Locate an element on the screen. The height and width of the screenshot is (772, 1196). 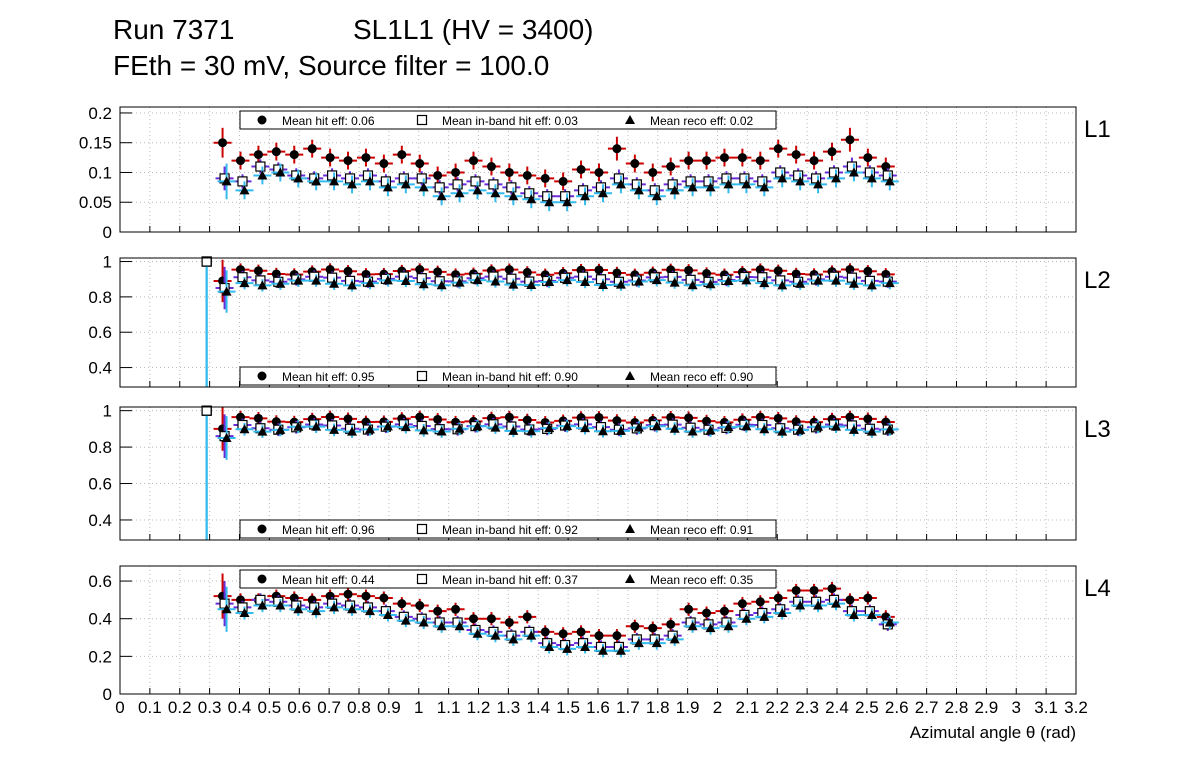
y-tick-label: 0.8 is located at coordinates (100, 447).